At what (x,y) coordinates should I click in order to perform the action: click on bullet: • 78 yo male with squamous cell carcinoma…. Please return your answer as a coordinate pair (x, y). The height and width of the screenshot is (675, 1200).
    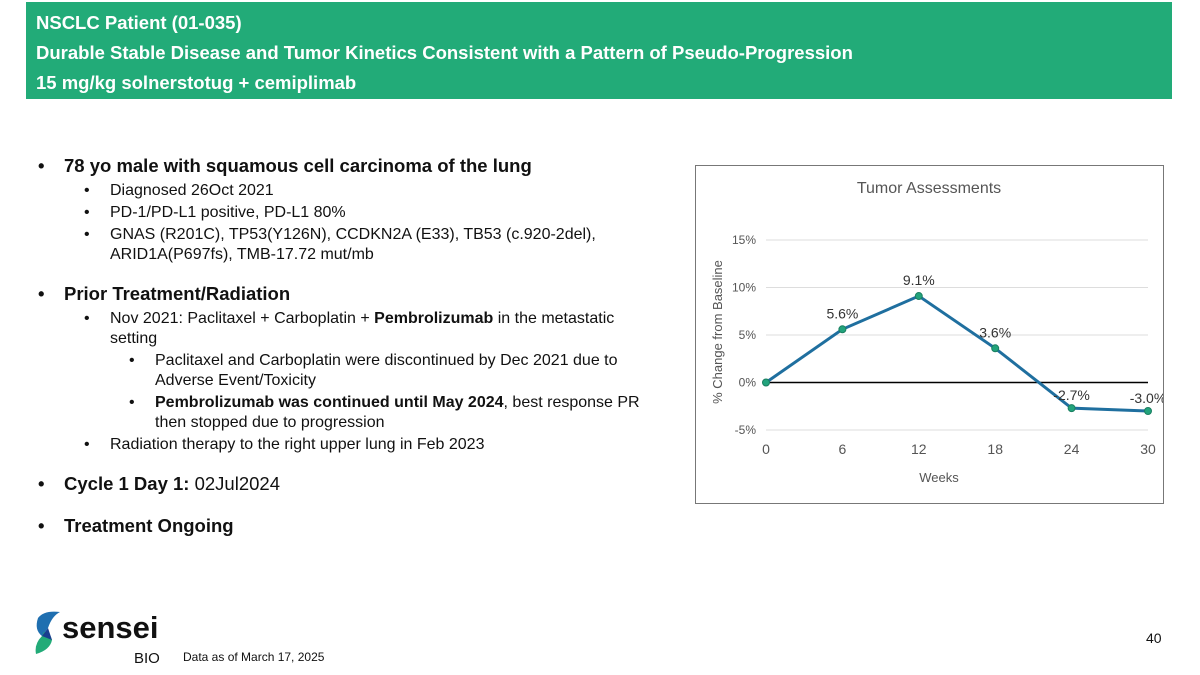
    Looking at the image, I should click on (285, 165).